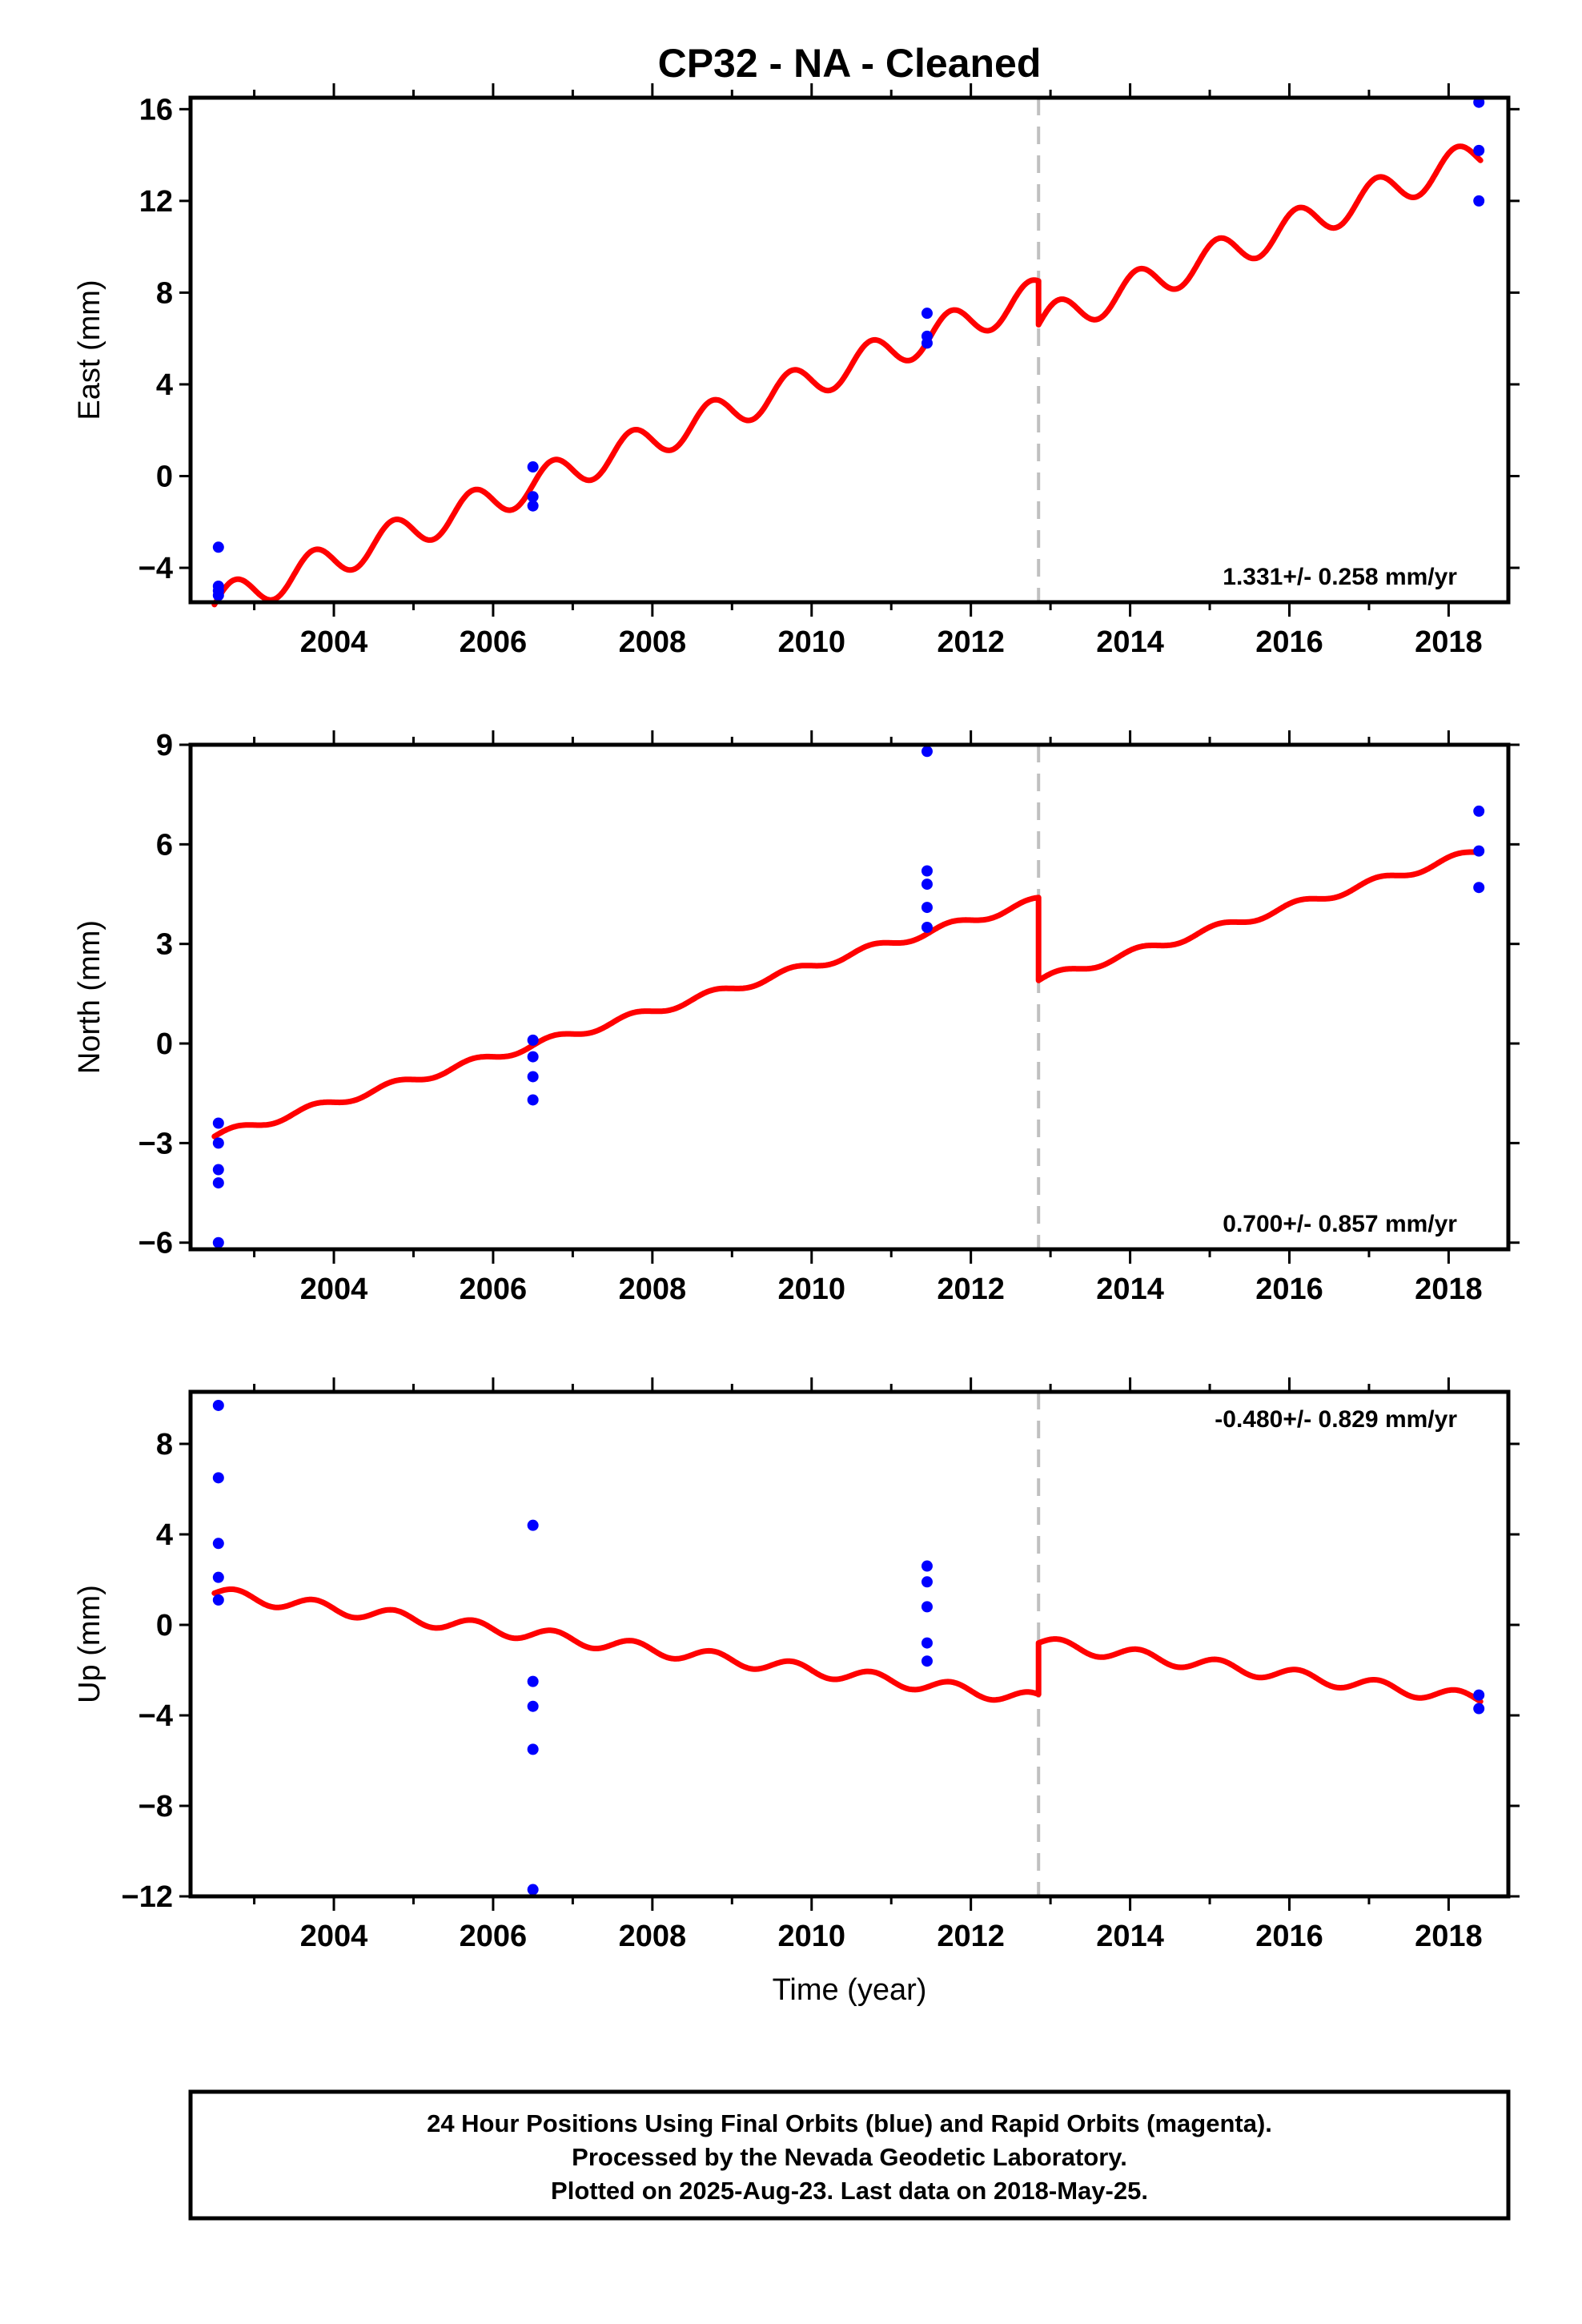 The width and height of the screenshot is (1582, 2324). Describe the element at coordinates (89, 1644) in the screenshot. I see `y-axis-label: Up (mm)` at that location.